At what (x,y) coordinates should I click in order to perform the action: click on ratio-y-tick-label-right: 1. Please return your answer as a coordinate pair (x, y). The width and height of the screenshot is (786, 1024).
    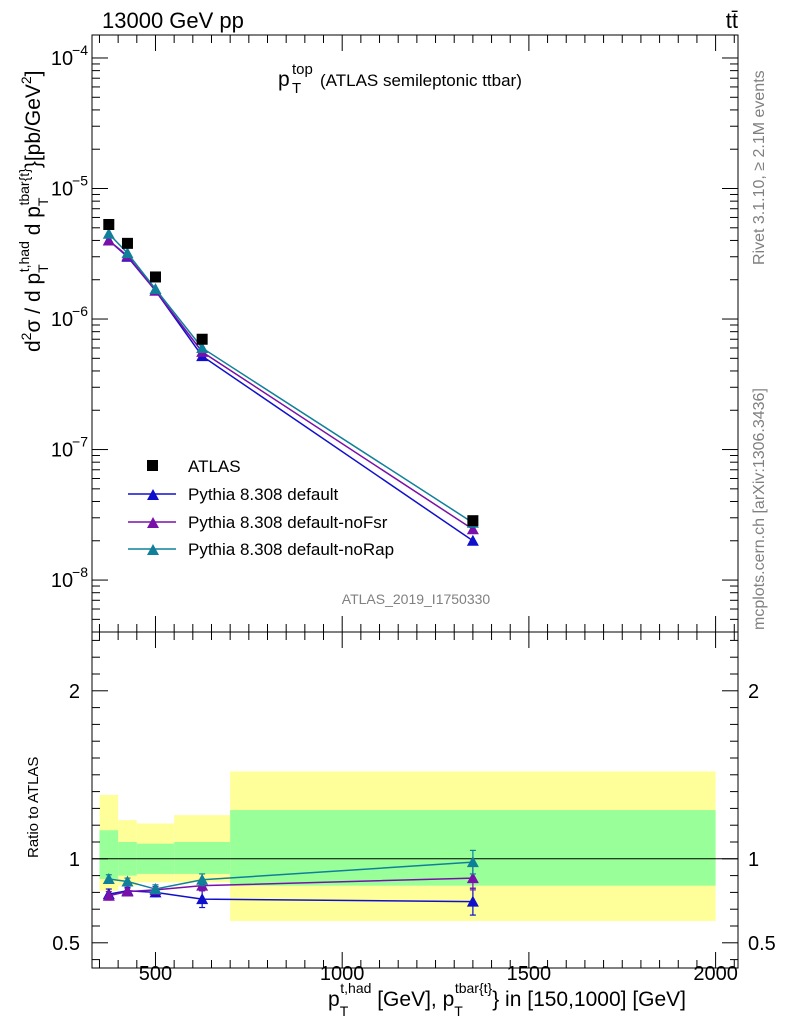
    Looking at the image, I should click on (753, 860).